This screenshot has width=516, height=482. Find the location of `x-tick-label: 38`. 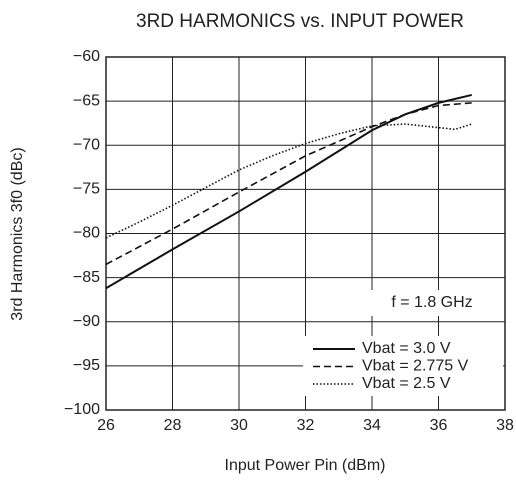

x-tick-label: 38 is located at coordinates (505, 425).